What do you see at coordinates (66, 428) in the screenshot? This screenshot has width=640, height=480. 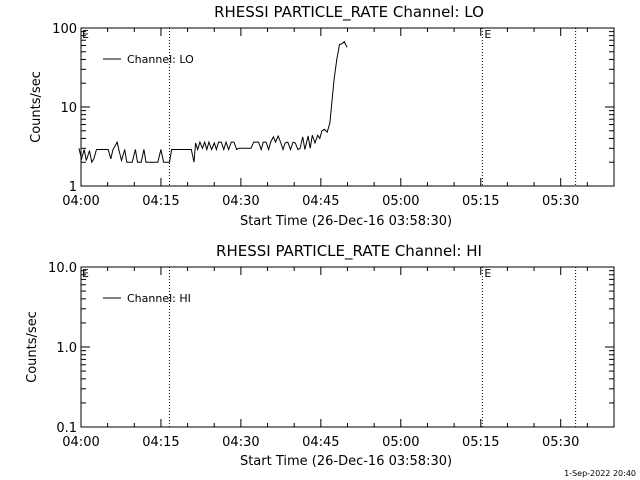 I see `y-tick-label: 0.1` at bounding box center [66, 428].